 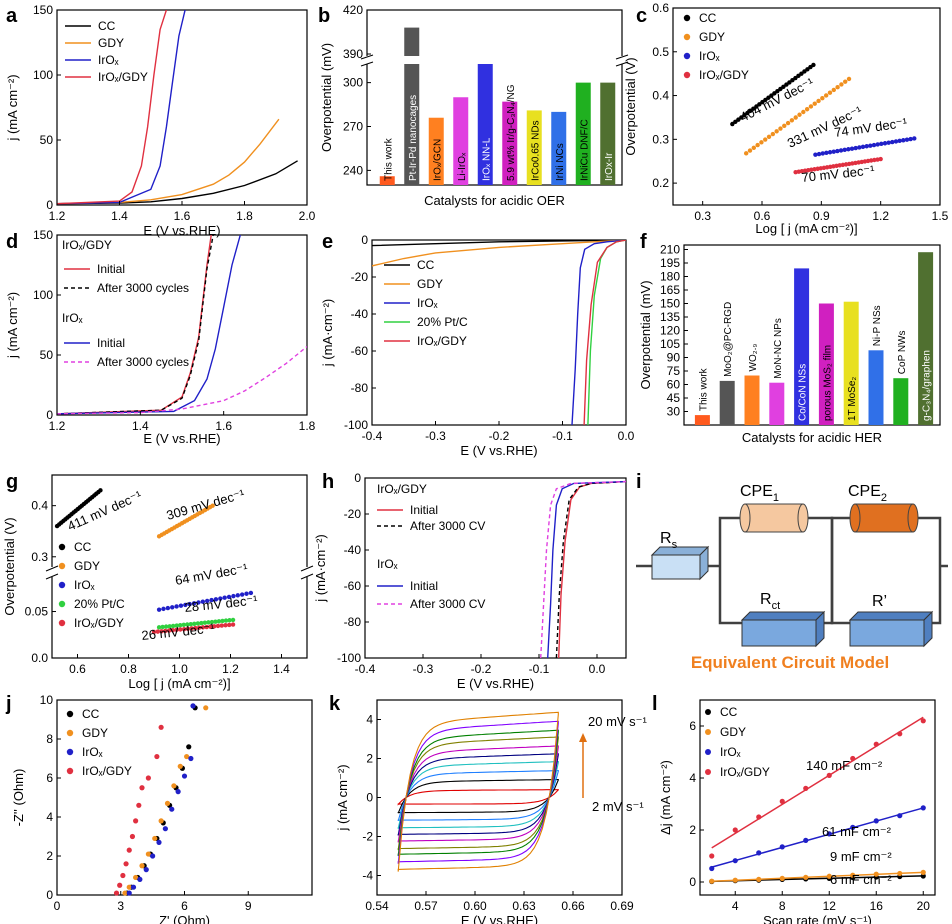 I want to click on bar-category-label: 1T MoSe₂, so click(x=852, y=399).